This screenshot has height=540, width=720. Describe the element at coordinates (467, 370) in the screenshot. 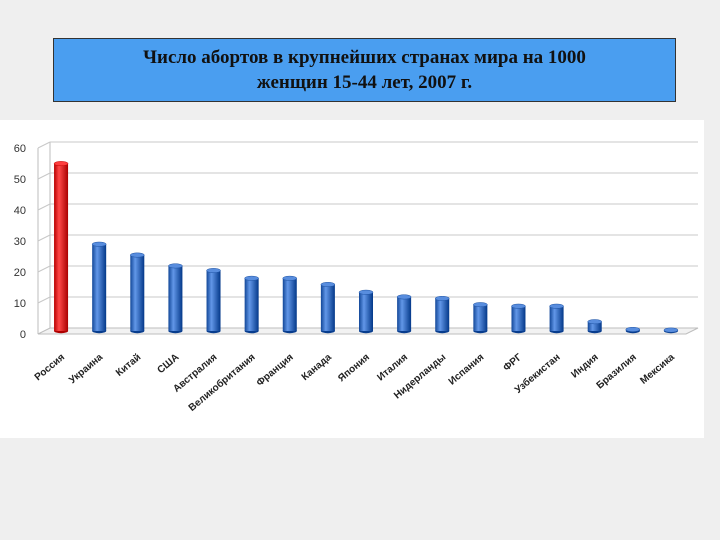

I see `x-tick-label: Испания` at that location.